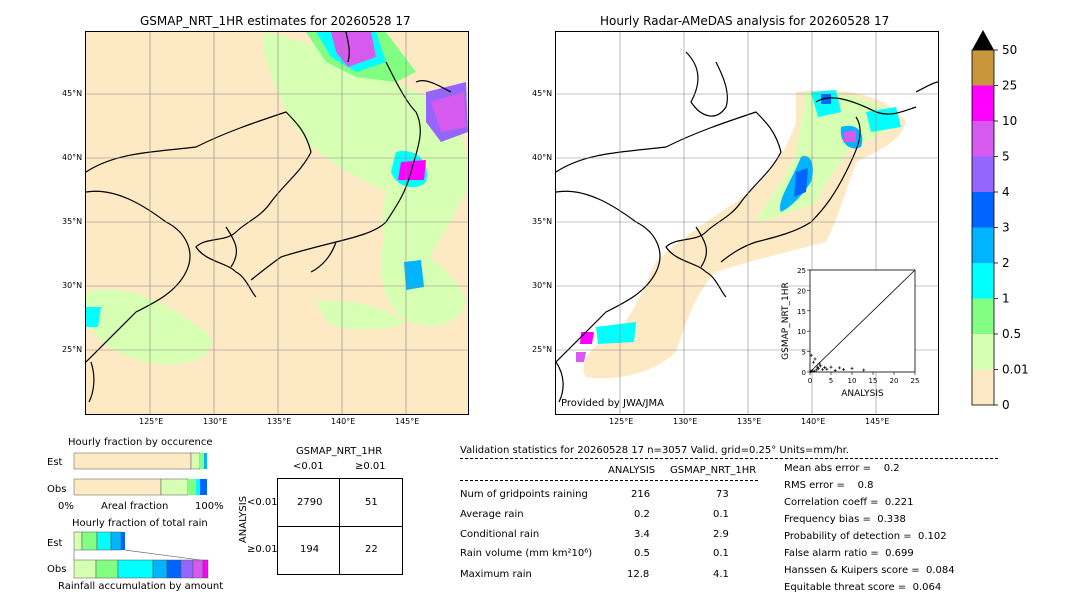  Describe the element at coordinates (1006, 405) in the screenshot. I see `colorbar-tick-label: 0` at that location.